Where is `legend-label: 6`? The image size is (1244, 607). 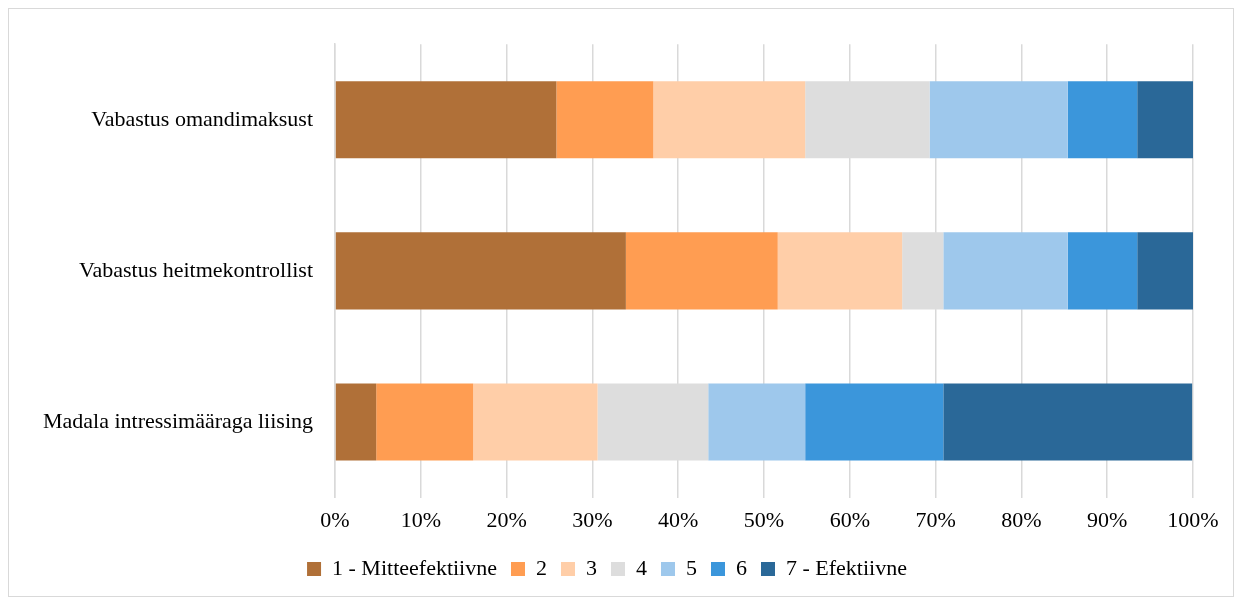 legend-label: 6 is located at coordinates (741, 567).